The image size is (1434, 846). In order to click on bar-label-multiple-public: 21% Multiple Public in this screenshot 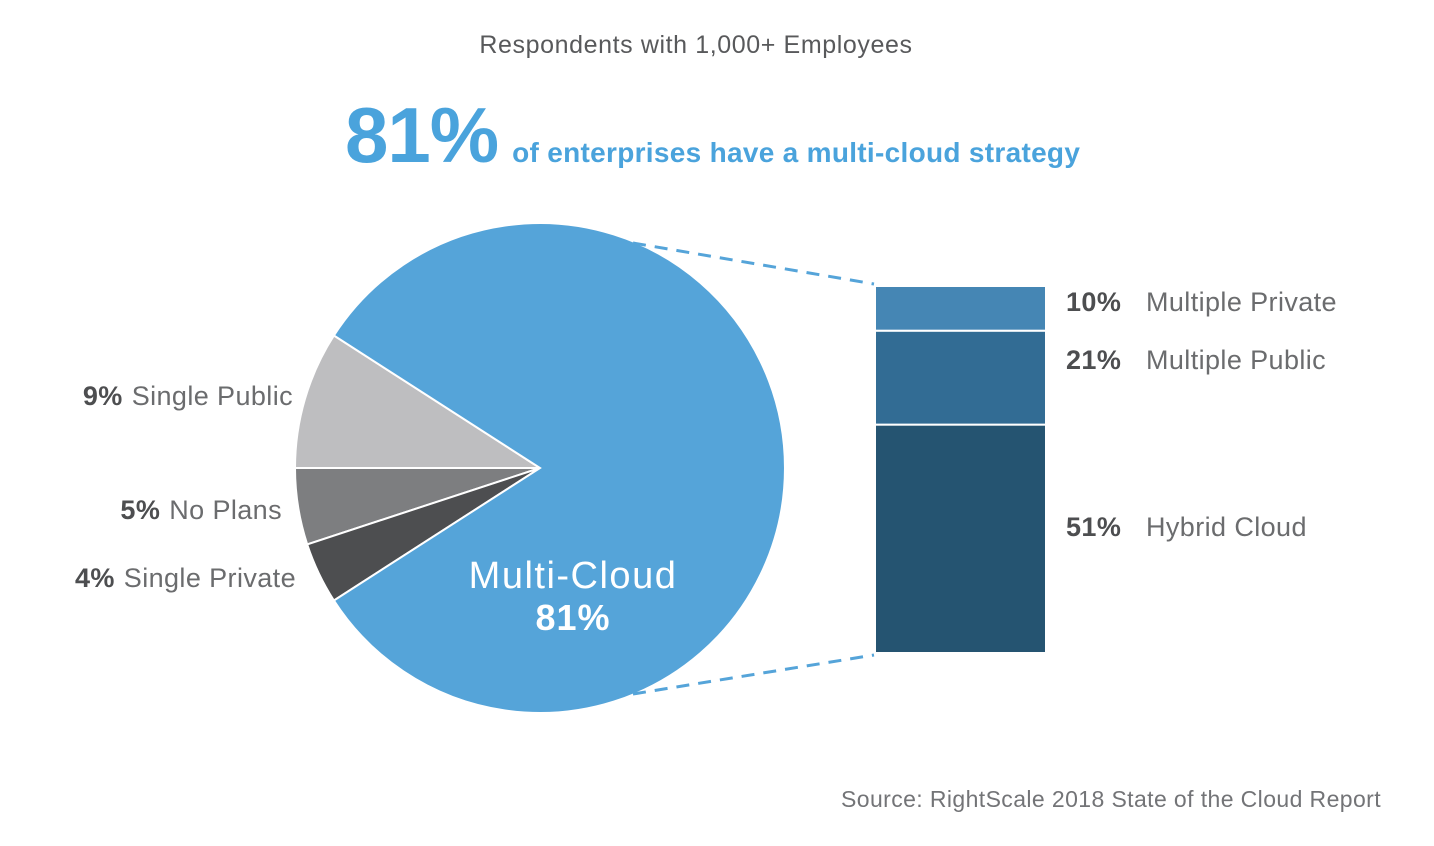, I will do `click(1196, 360)`.